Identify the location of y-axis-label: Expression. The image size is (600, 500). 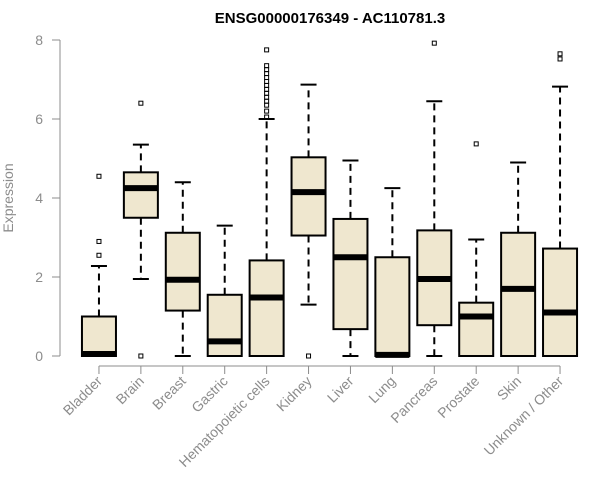
(8, 197).